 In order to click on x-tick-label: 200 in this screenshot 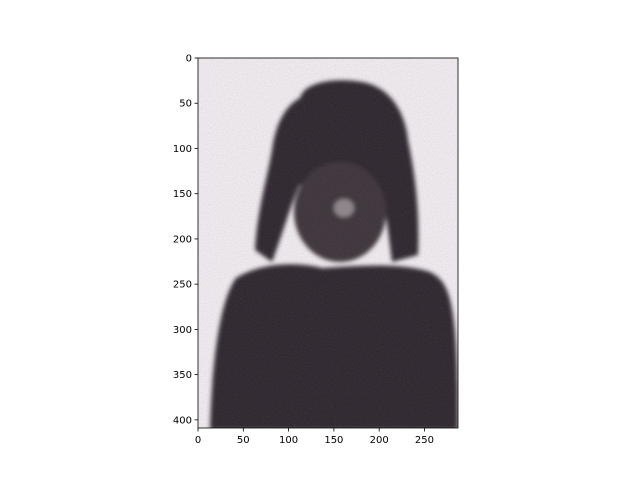, I will do `click(379, 440)`.